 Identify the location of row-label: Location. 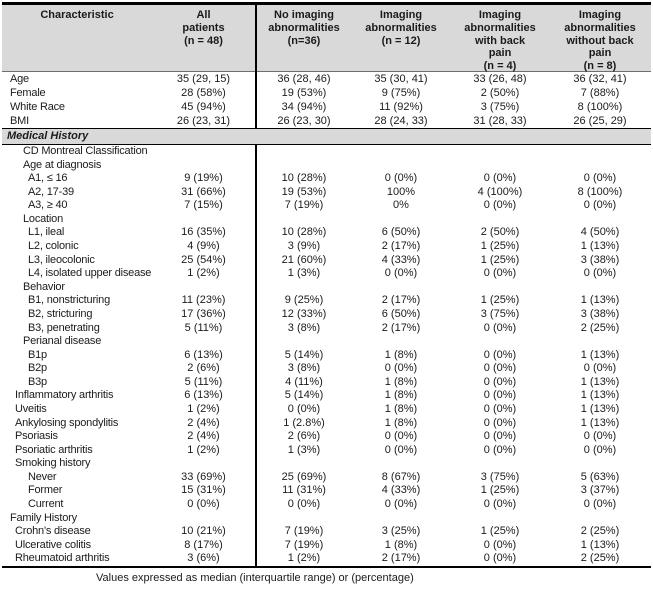
(43, 218).